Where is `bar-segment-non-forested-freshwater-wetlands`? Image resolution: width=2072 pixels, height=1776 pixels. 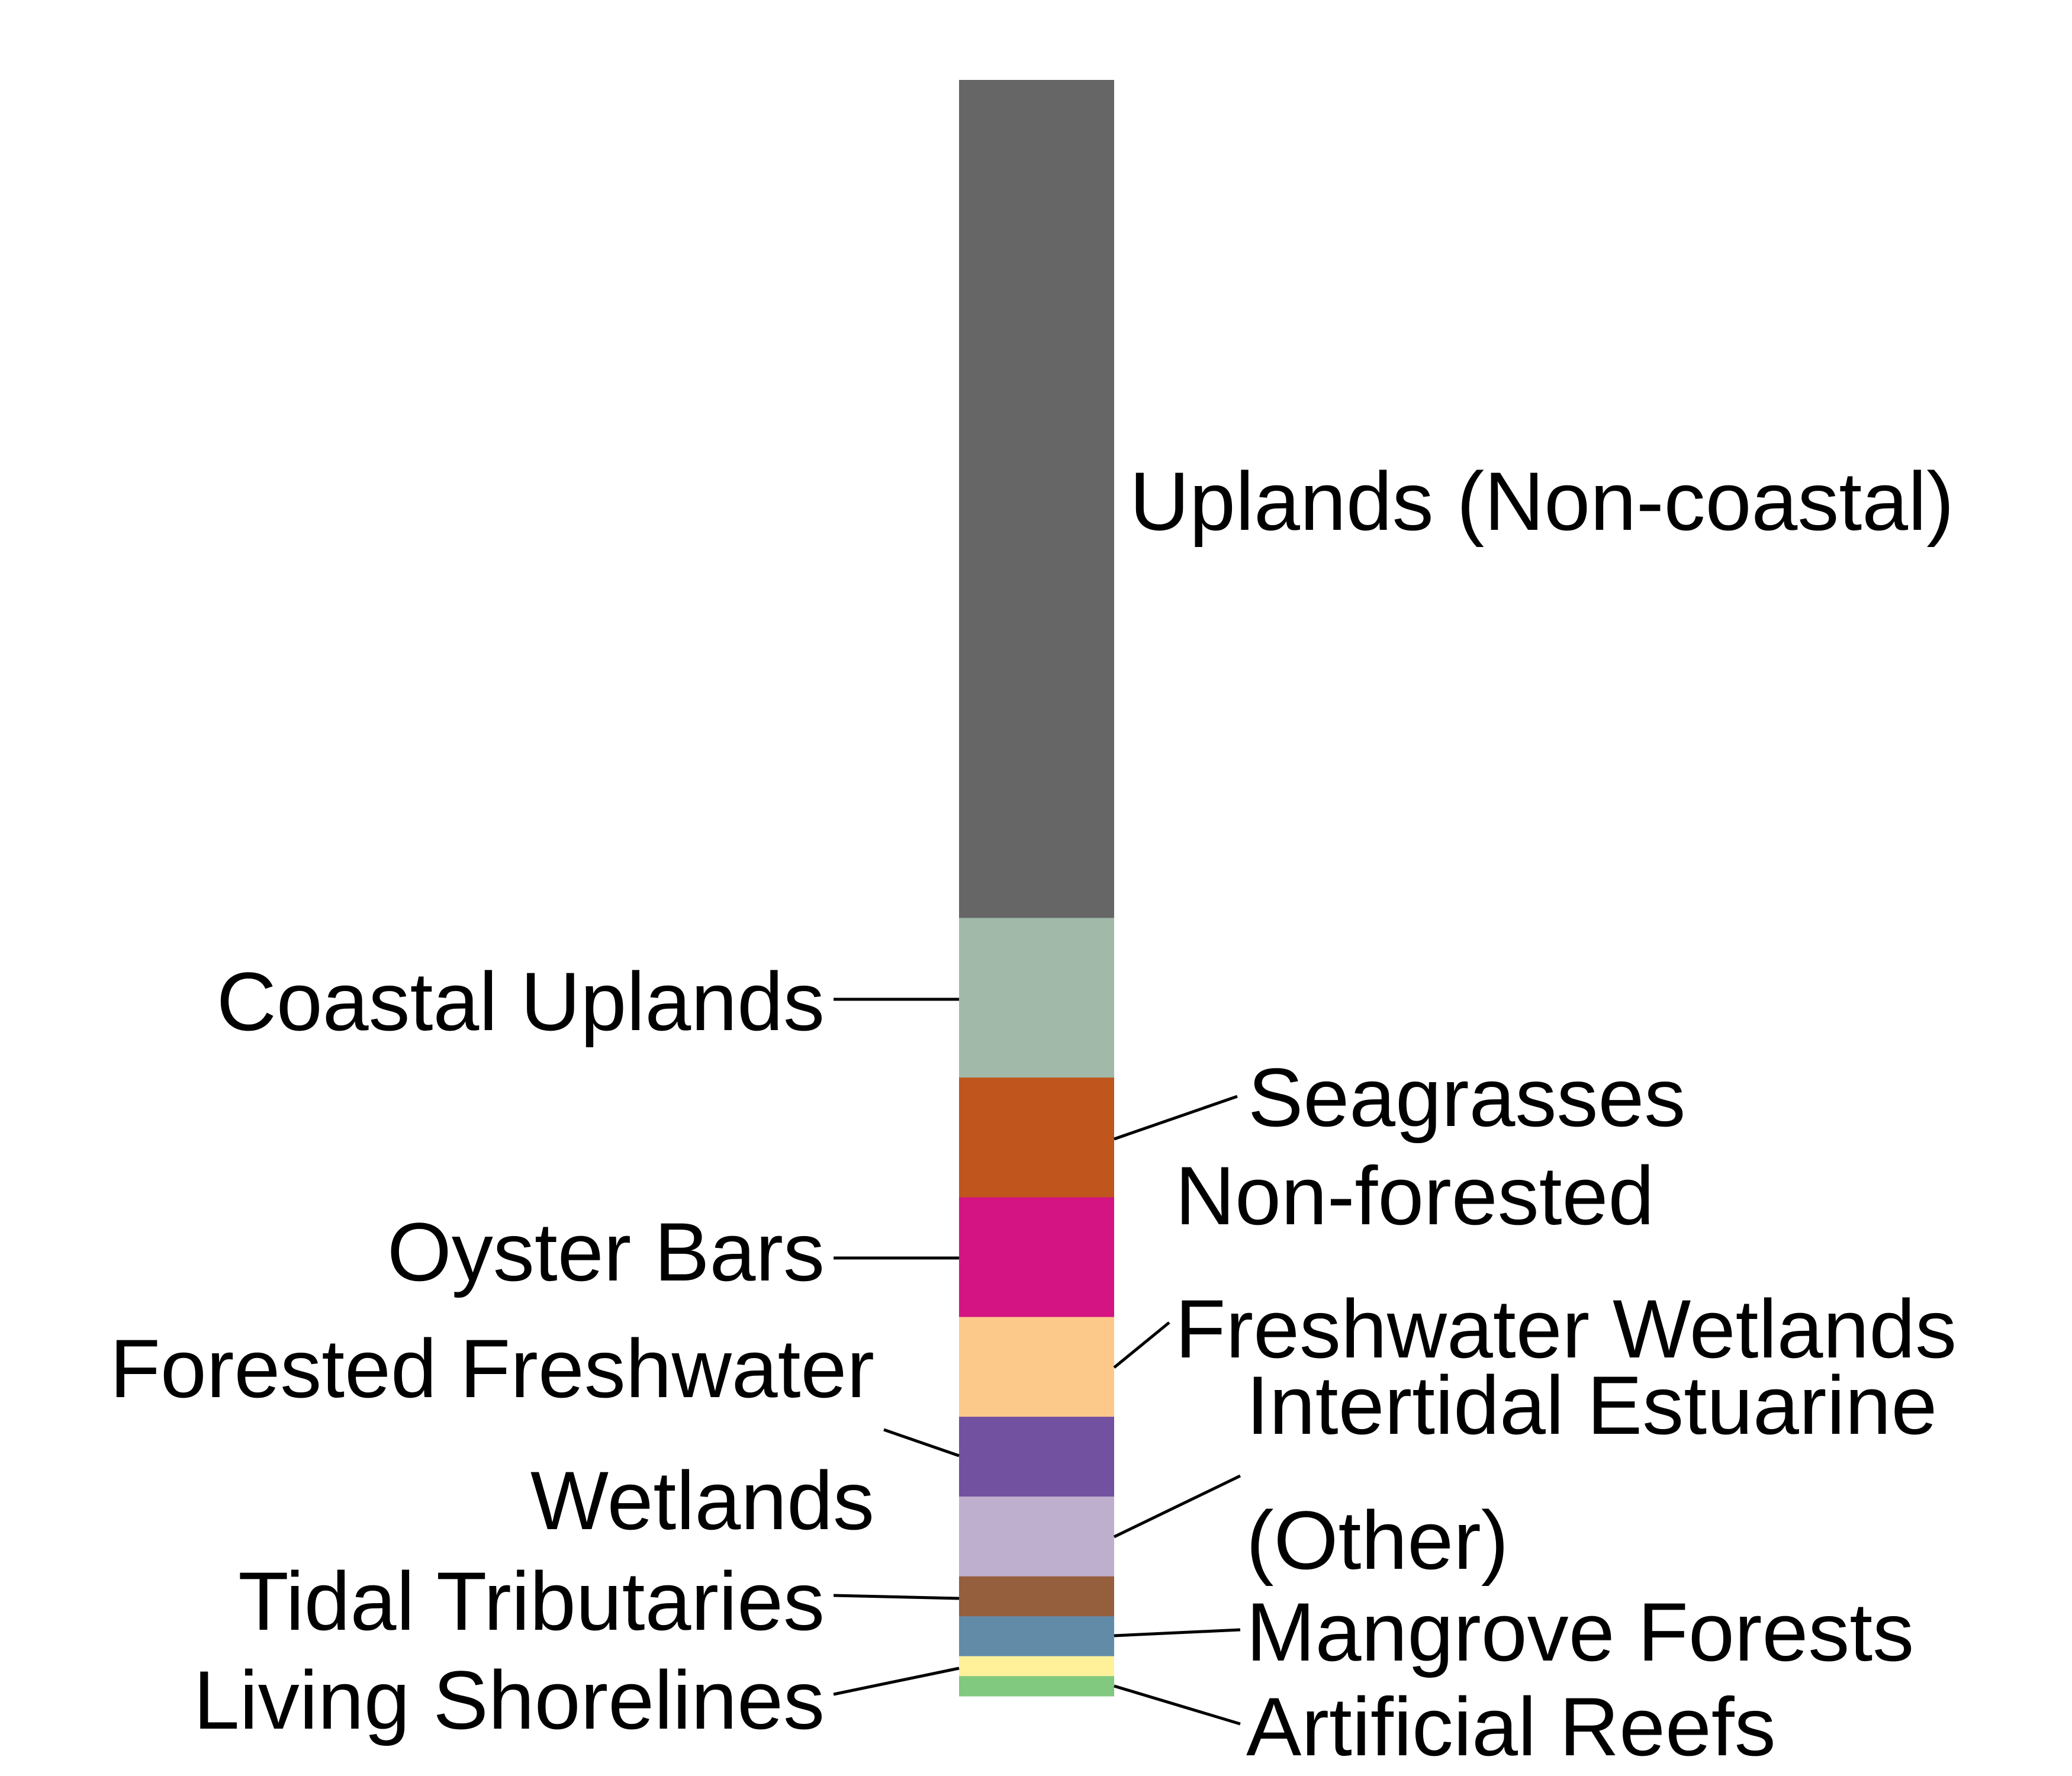 bar-segment-non-forested-freshwater-wetlands is located at coordinates (1036, 1367).